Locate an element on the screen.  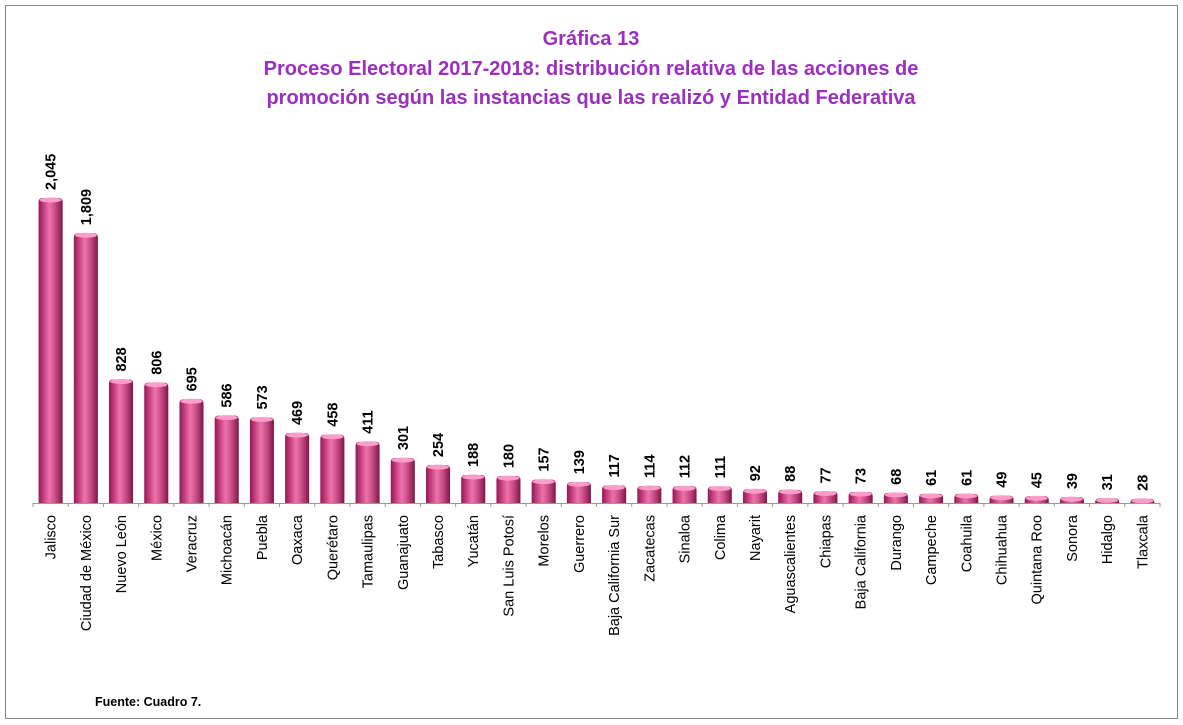
x-tick-label: Baja California is located at coordinates (862, 561).